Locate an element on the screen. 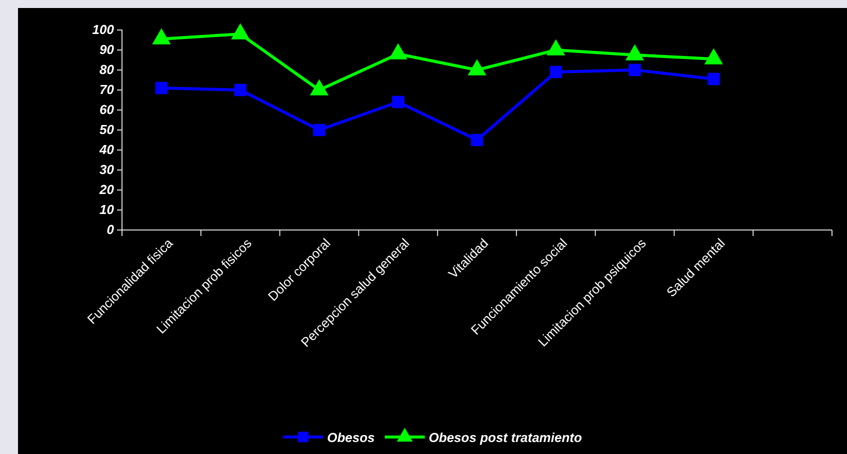 The image size is (847, 454). y-tick-label: 80 is located at coordinates (107, 70).